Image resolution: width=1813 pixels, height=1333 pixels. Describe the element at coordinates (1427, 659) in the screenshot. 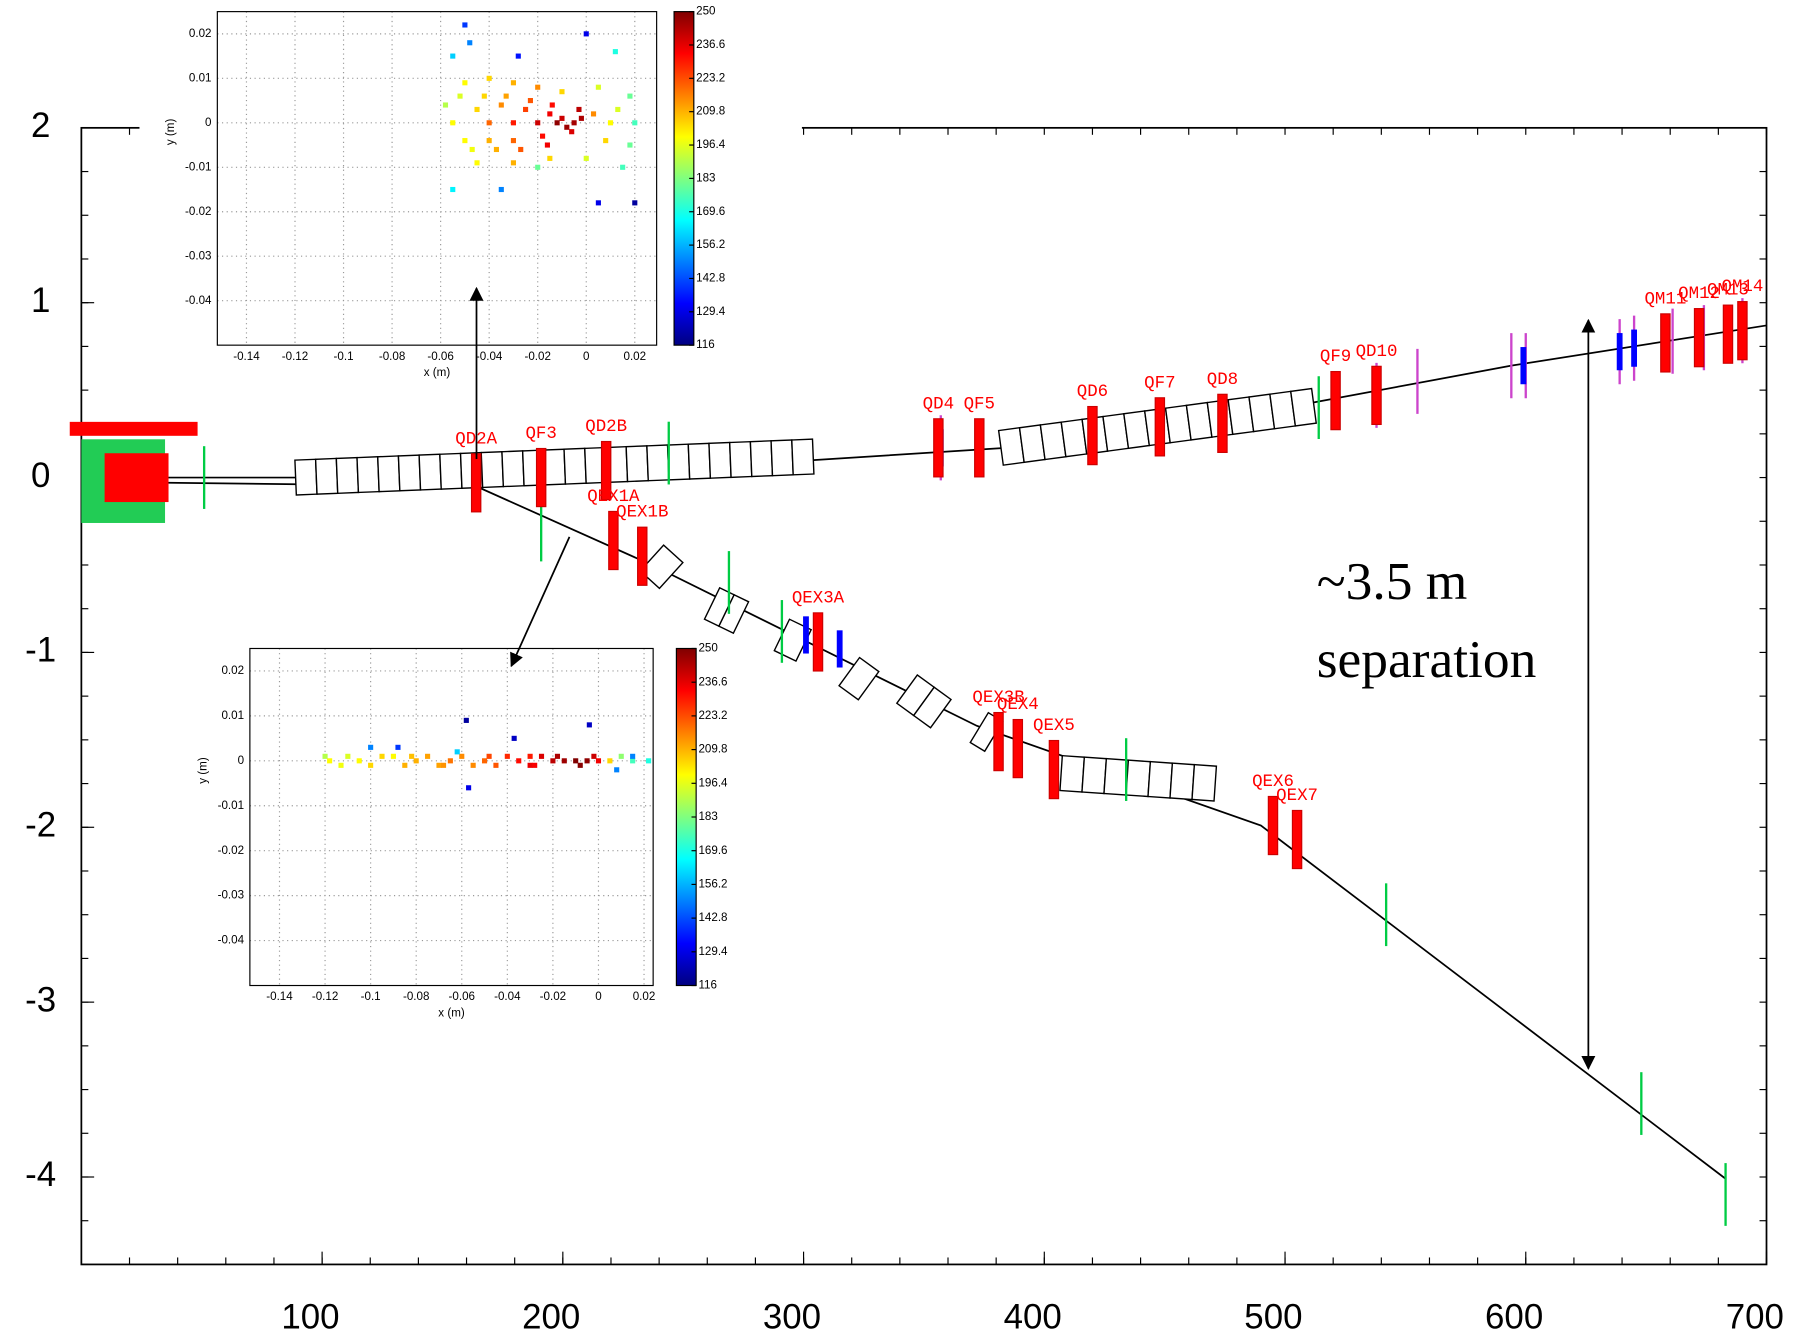

I see `annotation: separation` at that location.